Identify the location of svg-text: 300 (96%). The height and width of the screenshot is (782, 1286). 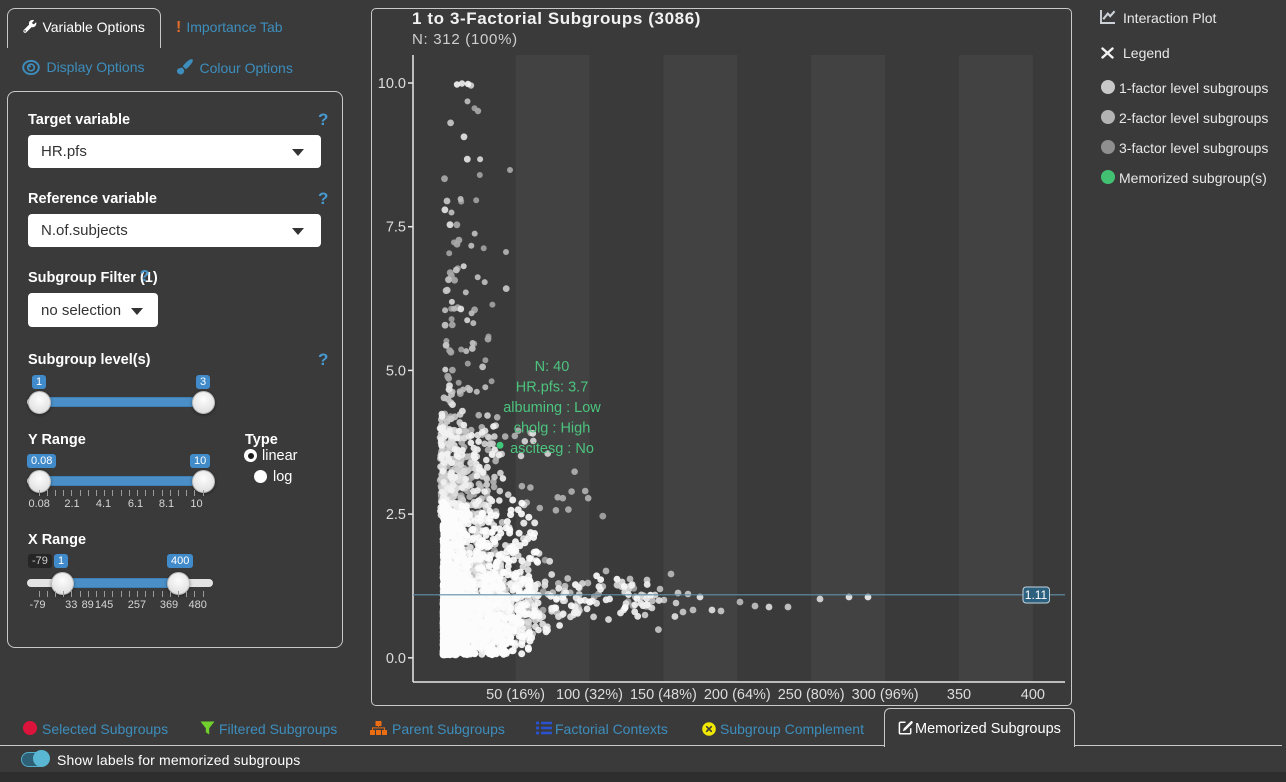
(885, 695).